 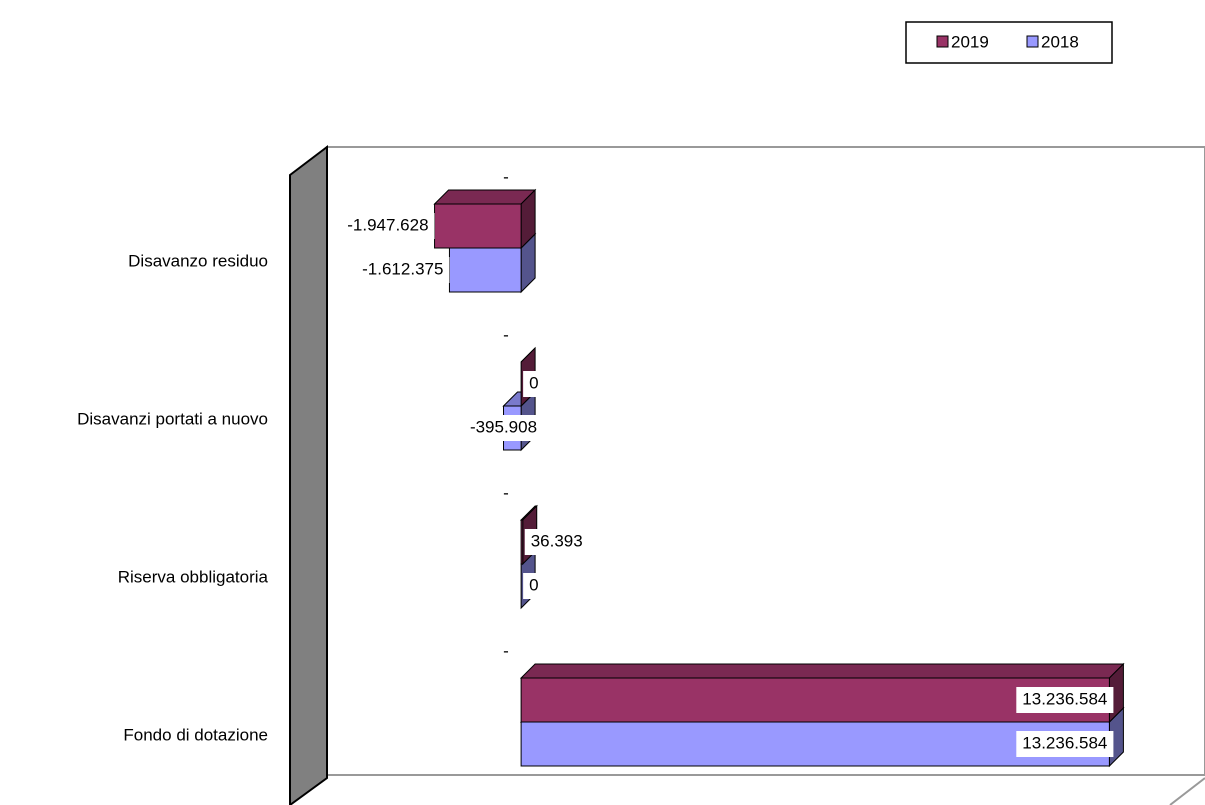 I want to click on y-tick-label: Disavanzi portati a nuovo, so click(x=172, y=418).